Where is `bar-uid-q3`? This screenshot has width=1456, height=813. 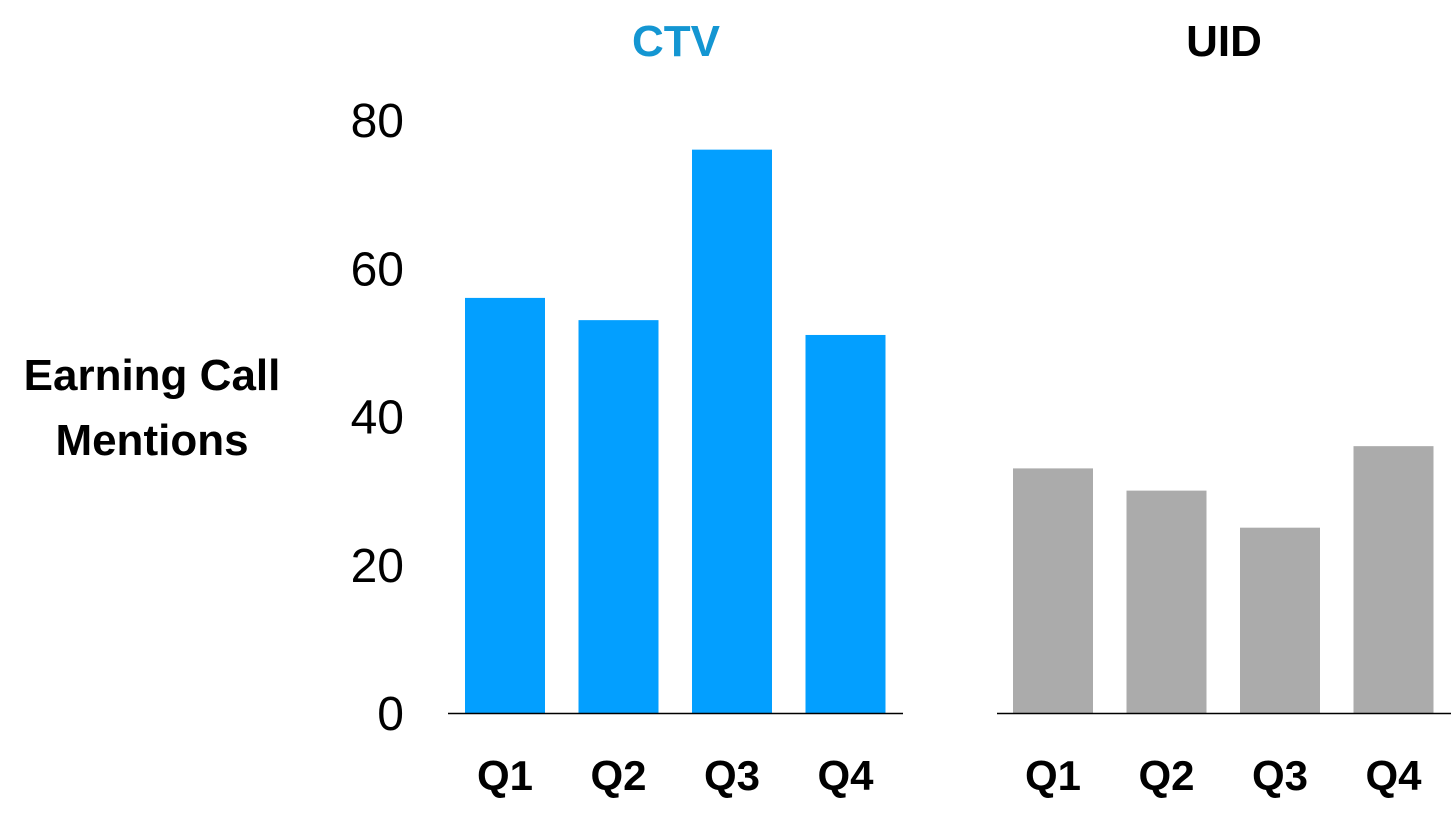
bar-uid-q3 is located at coordinates (1280, 620).